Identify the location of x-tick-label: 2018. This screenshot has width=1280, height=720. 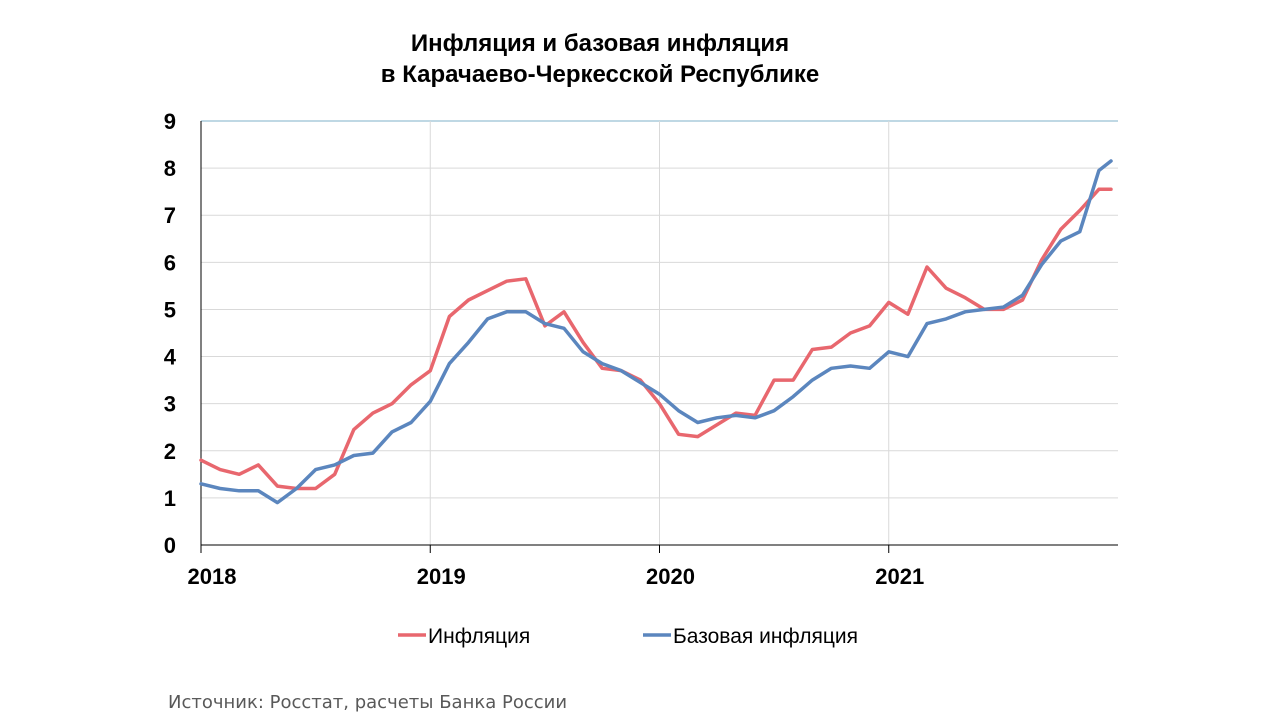
(212, 576).